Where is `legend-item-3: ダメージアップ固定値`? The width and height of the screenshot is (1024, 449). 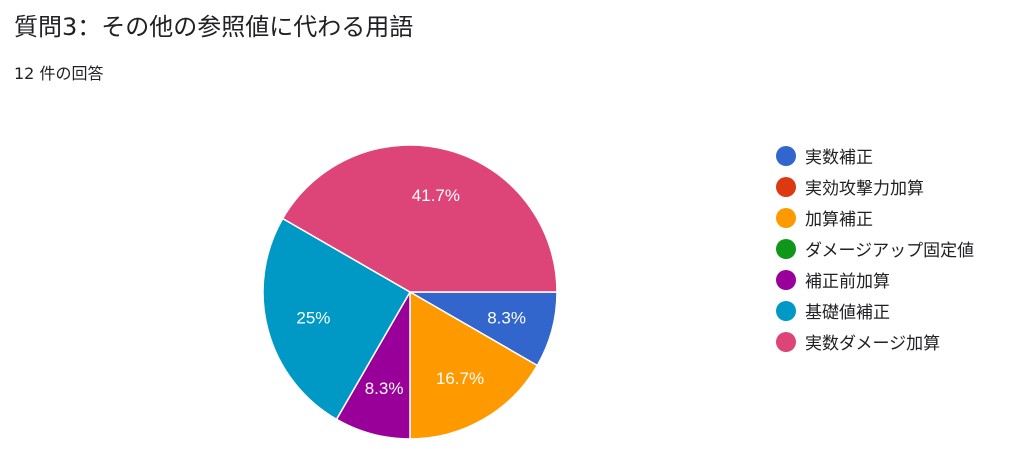
legend-item-3: ダメージアップ固定値 is located at coordinates (875, 248).